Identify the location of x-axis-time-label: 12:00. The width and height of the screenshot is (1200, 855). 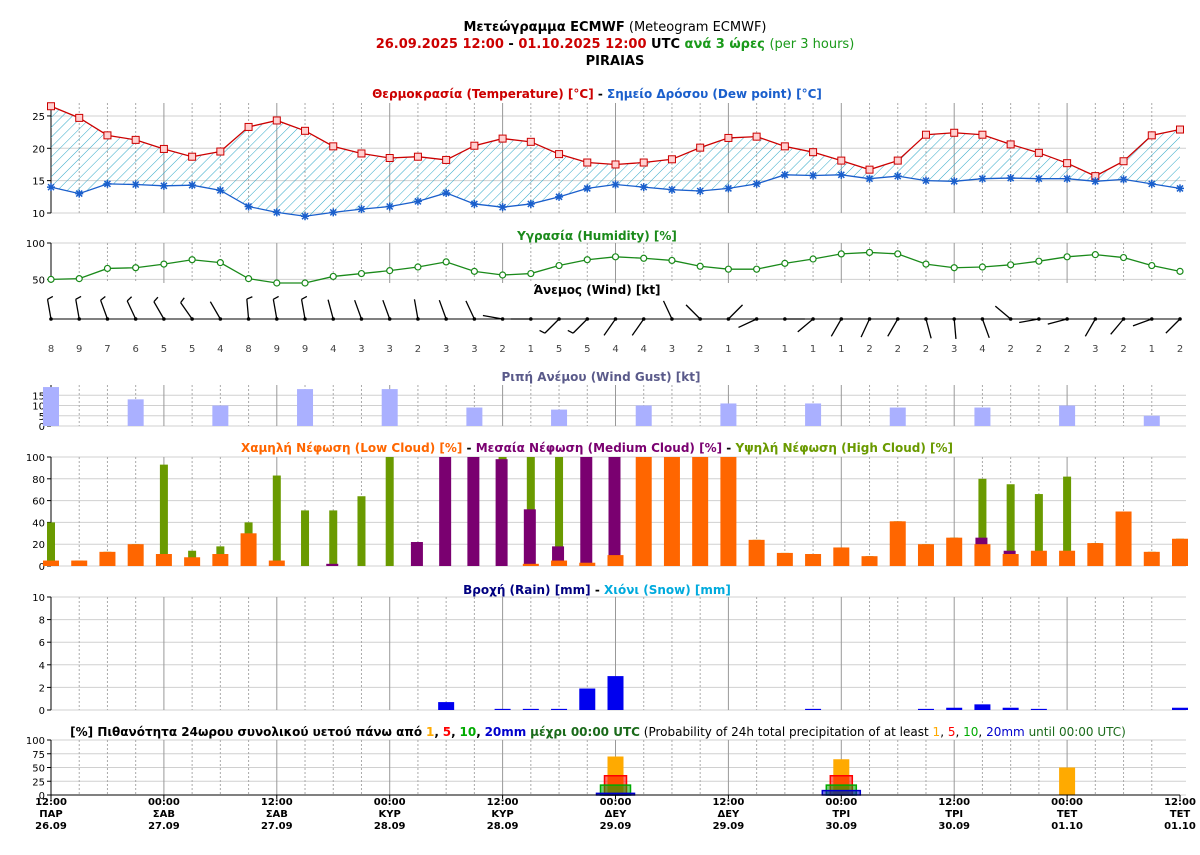
(277, 802).